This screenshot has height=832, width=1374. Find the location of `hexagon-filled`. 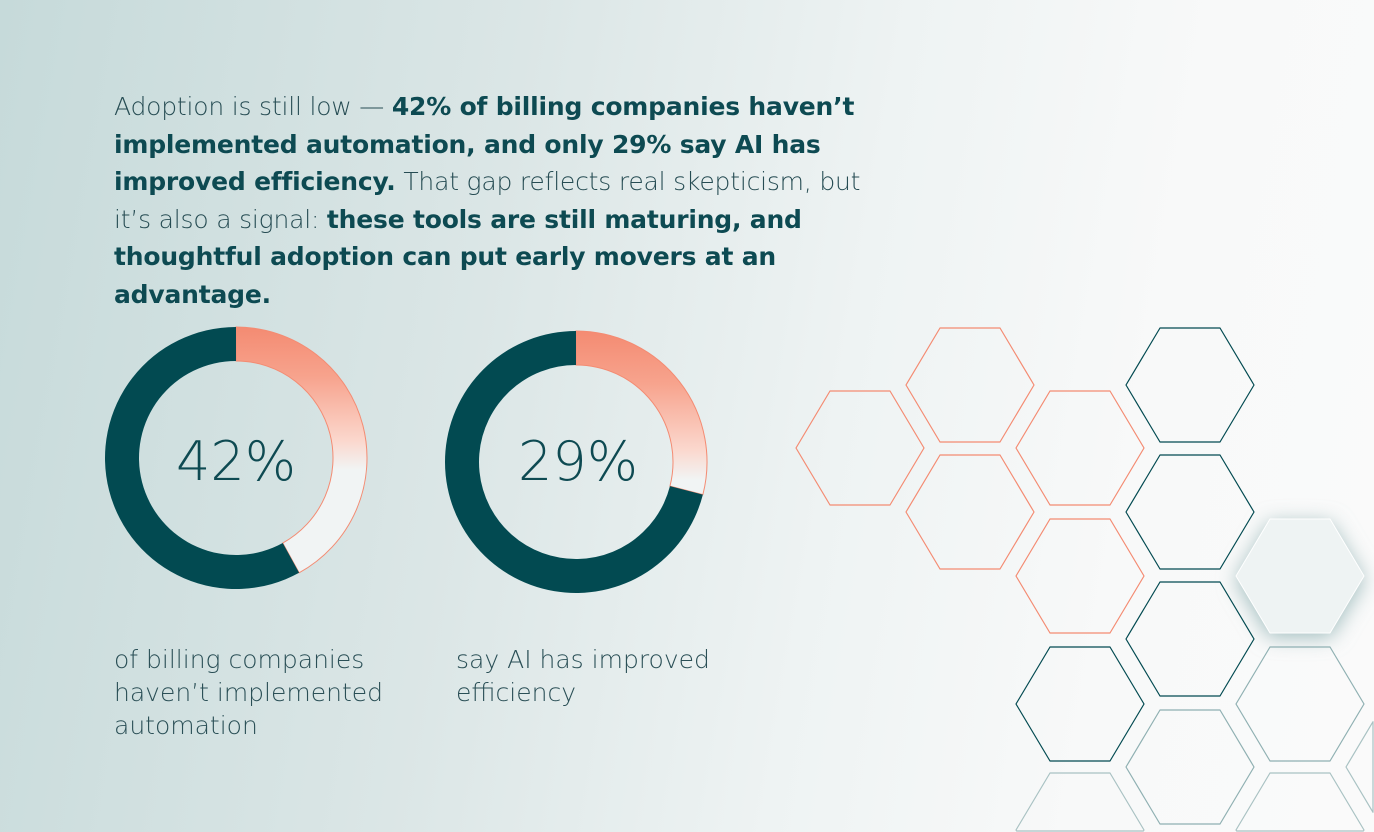

hexagon-filled is located at coordinates (1300, 576).